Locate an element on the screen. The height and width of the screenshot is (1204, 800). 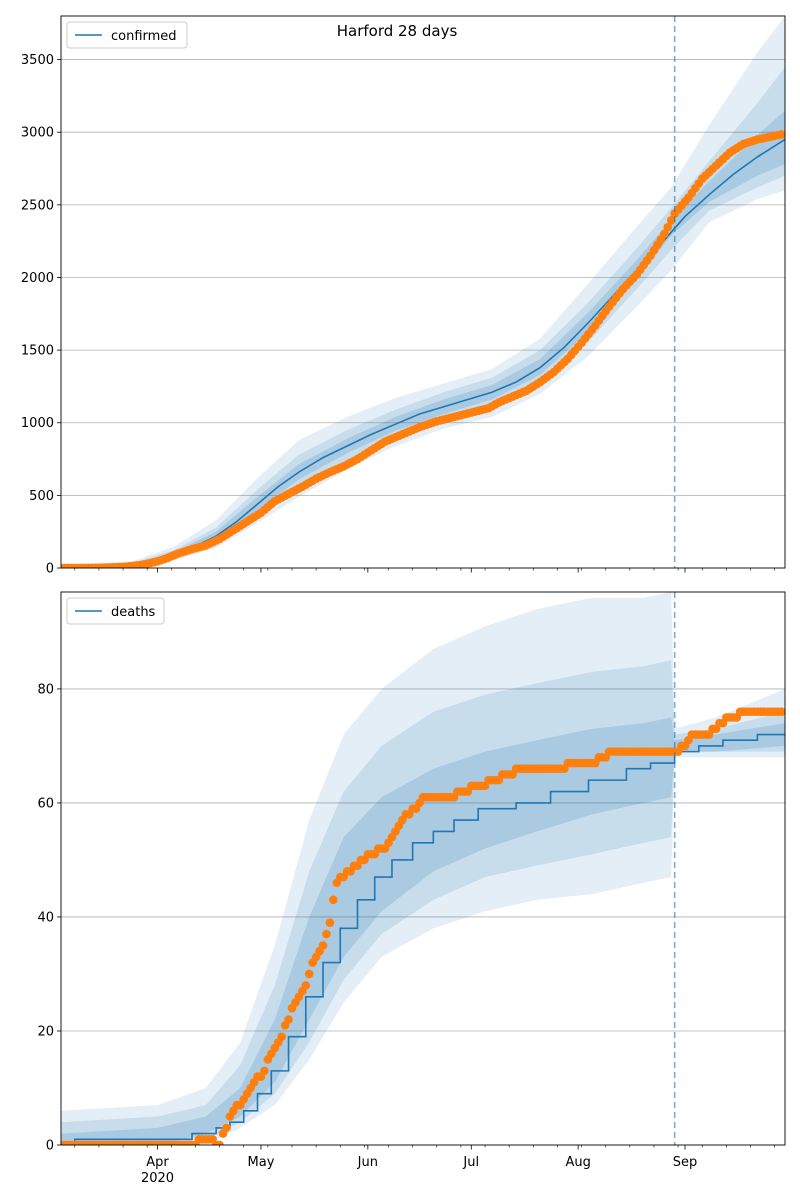
legend-label: deaths is located at coordinates (133, 612).